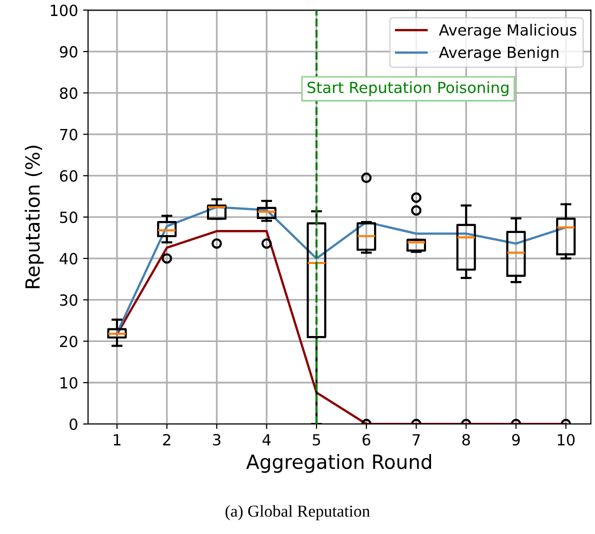 The height and width of the screenshot is (534, 595). What do you see at coordinates (408, 88) in the screenshot?
I see `ref-line-label: Start Reputation Poisoning` at bounding box center [408, 88].